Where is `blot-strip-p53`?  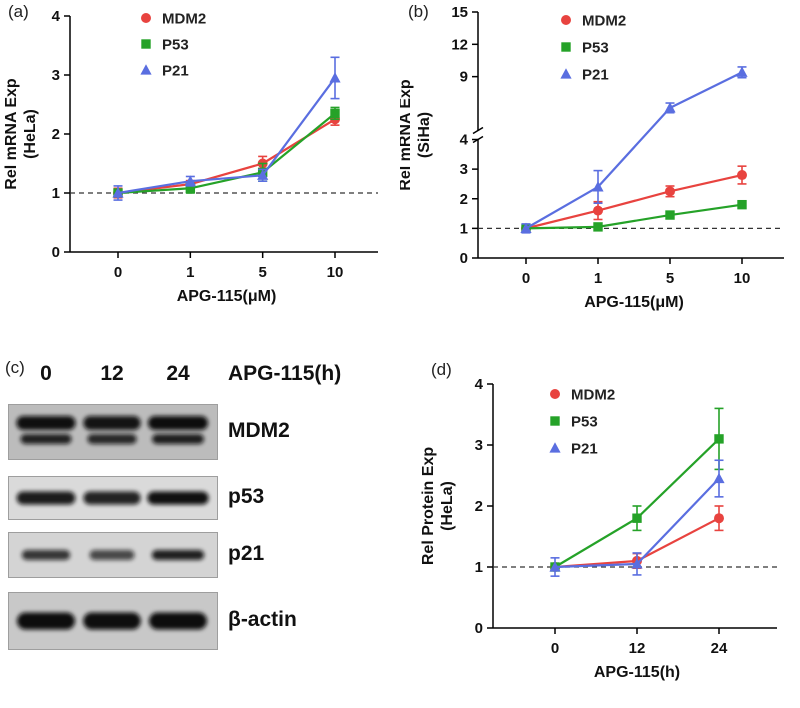
blot-strip-p53 is located at coordinates (113, 498).